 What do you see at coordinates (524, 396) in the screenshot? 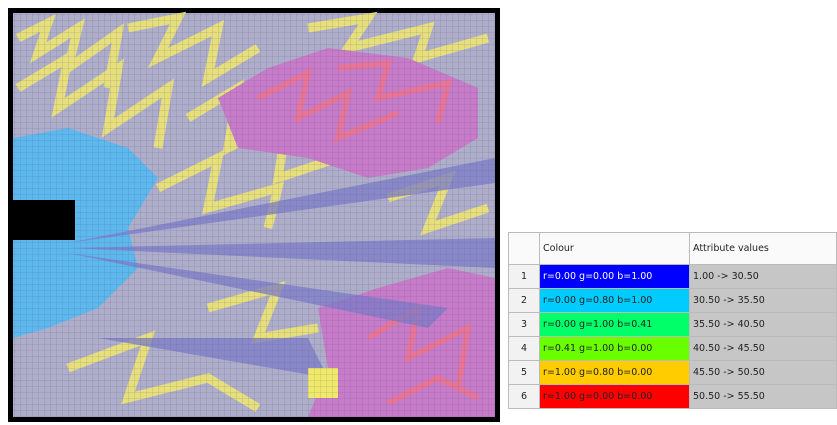
I see `row-index: 6` at bounding box center [524, 396].